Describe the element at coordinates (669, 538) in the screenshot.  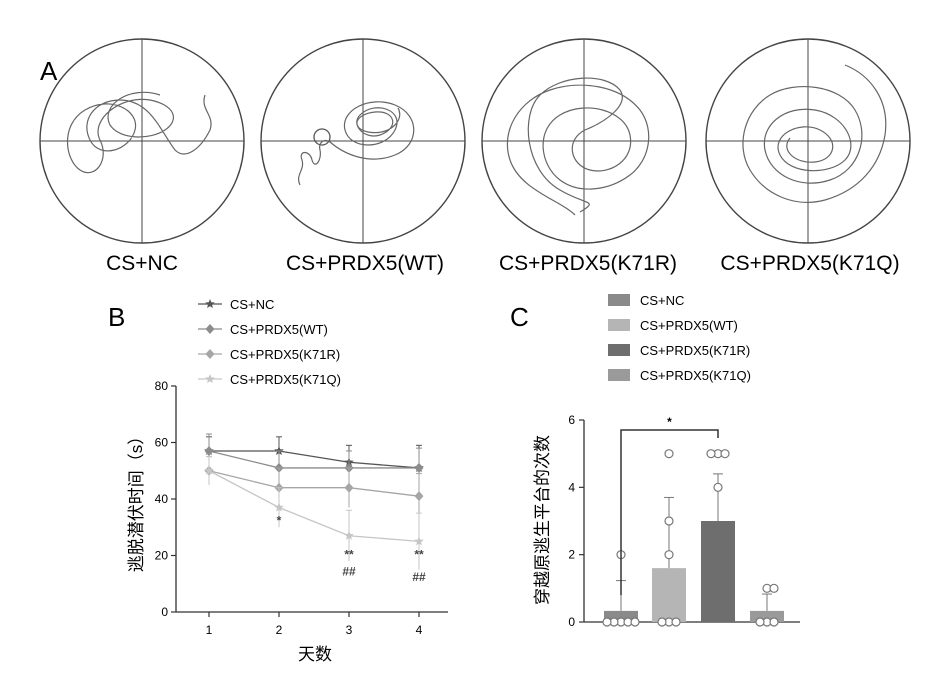
I see `bar-group-cs-prdx5-wt` at that location.